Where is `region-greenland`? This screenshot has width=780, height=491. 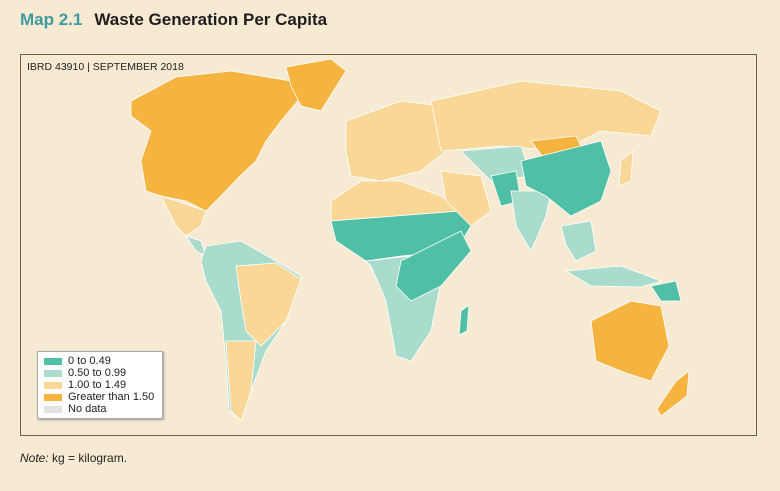 region-greenland is located at coordinates (316, 85).